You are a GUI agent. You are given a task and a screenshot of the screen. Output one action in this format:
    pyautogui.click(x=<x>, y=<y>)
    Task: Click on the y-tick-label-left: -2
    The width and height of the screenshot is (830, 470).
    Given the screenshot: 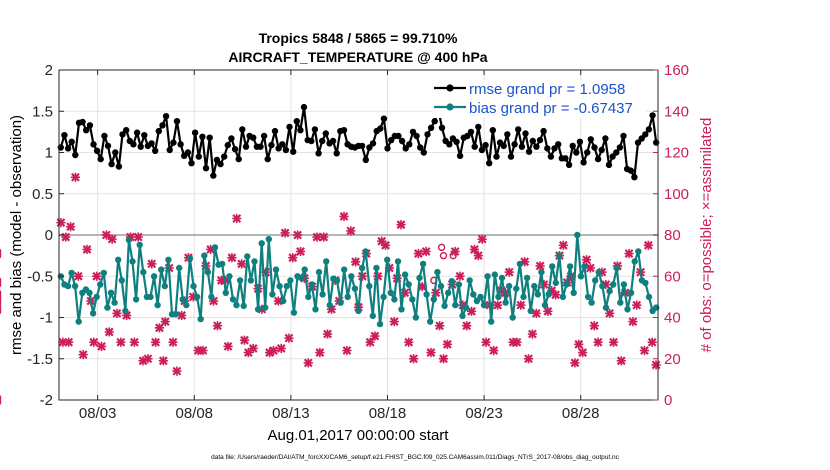 What is the action you would take?
    pyautogui.click(x=46, y=400)
    